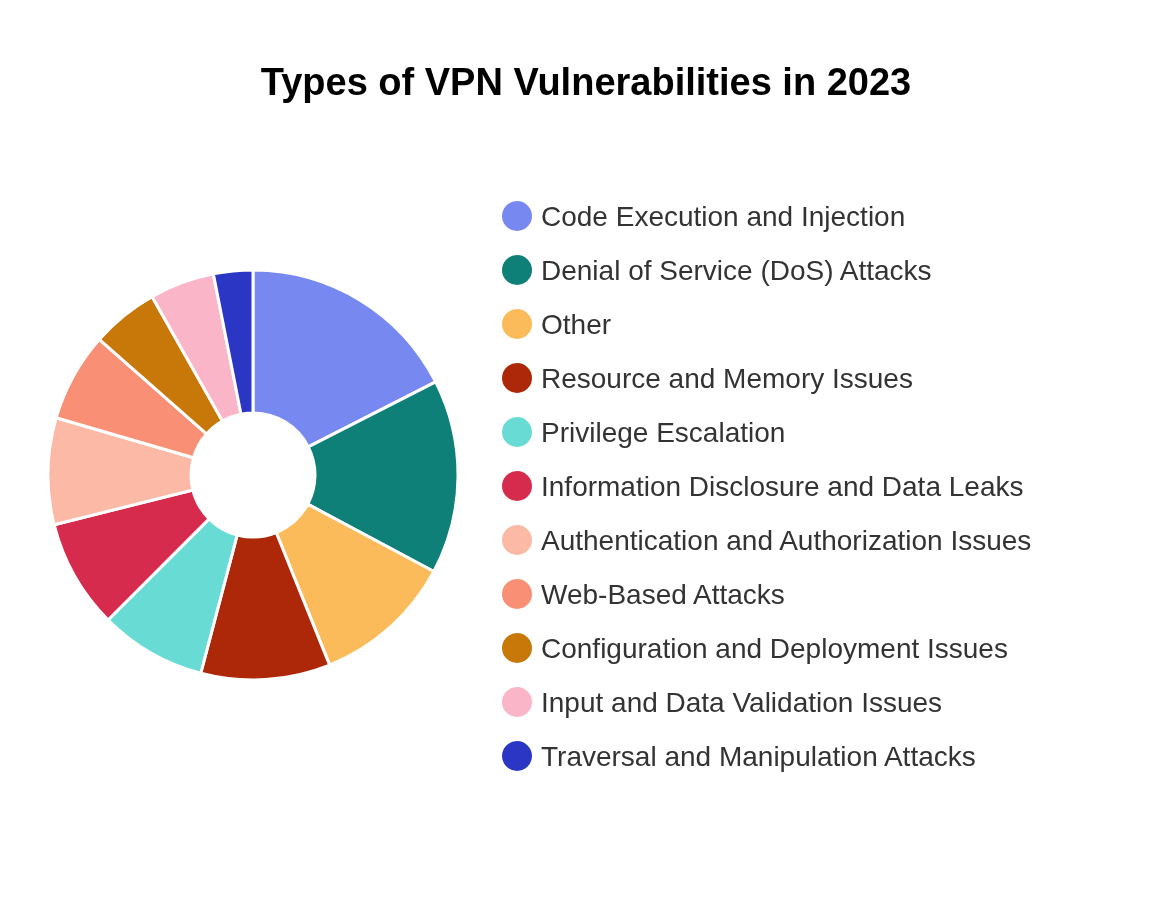 This screenshot has width=1160, height=910. I want to click on chart-title: Types of VPN Vulnerabilities in 2023, so click(586, 82).